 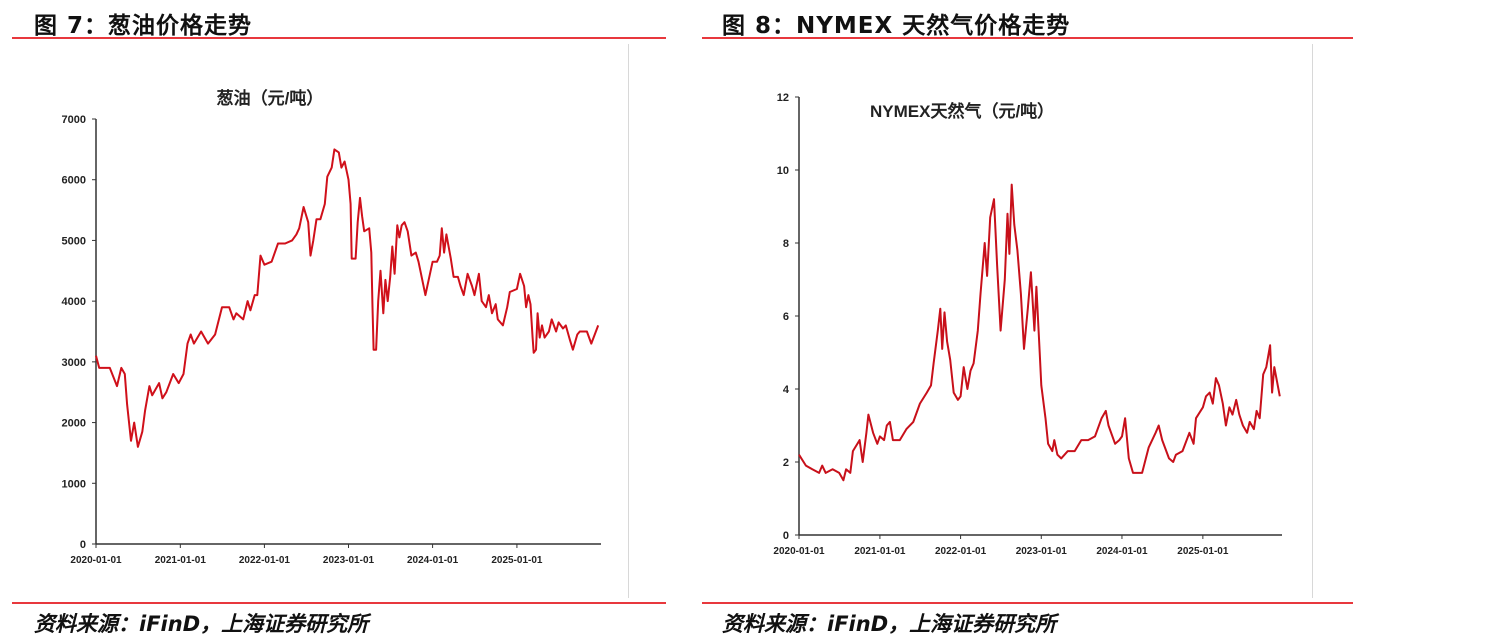 What do you see at coordinates (270, 98) in the screenshot?
I see `chart-title: 葱油（元/吨）` at bounding box center [270, 98].